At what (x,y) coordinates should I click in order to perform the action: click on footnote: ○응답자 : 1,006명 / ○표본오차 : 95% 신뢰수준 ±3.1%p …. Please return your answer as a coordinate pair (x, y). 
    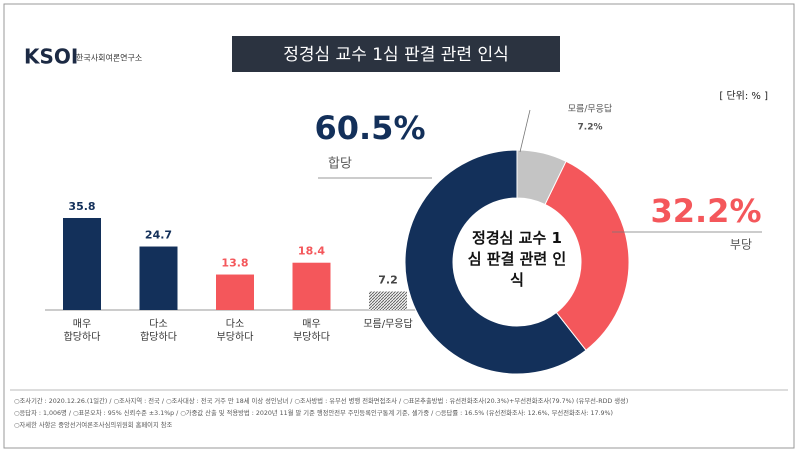
    Looking at the image, I should click on (313, 413).